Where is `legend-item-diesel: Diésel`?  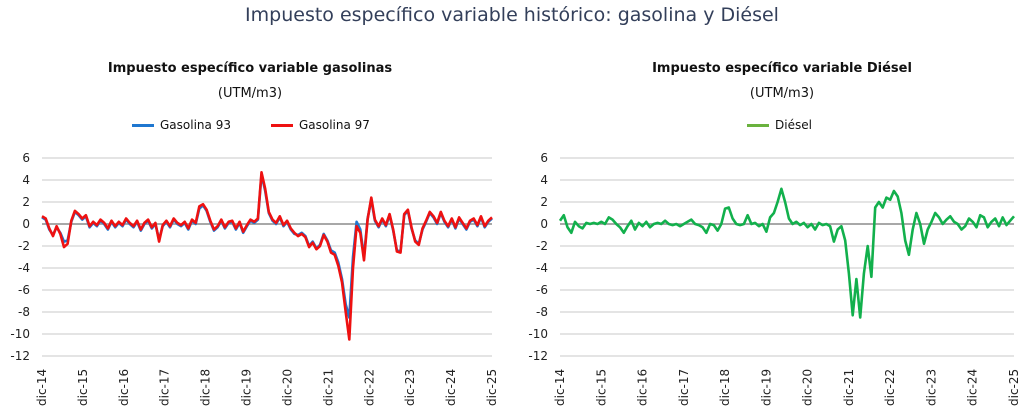
legend-item-diesel: Diésel is located at coordinates (779, 125).